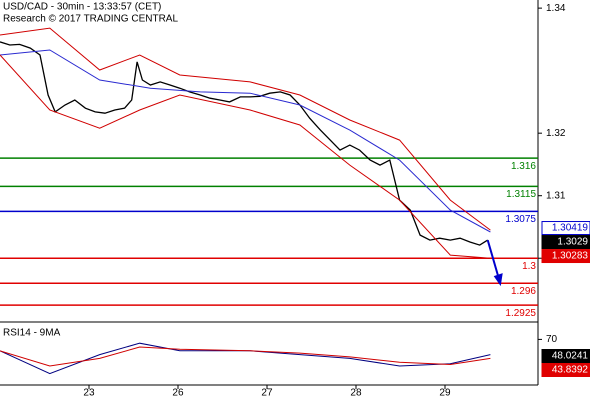  Describe the element at coordinates (570, 228) in the screenshot. I see `price-label: 1.30419` at that location.